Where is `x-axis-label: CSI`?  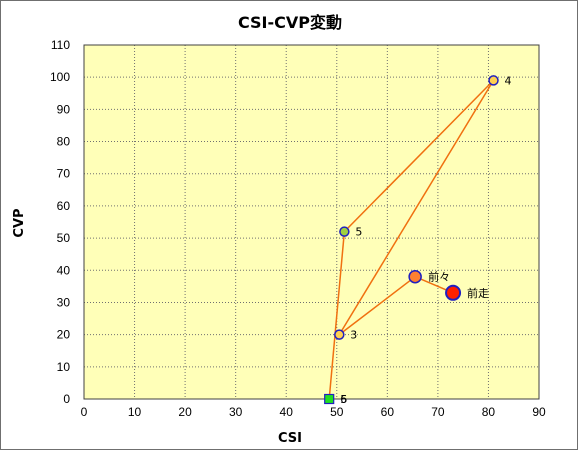 x-axis-label: CSI is located at coordinates (290, 438).